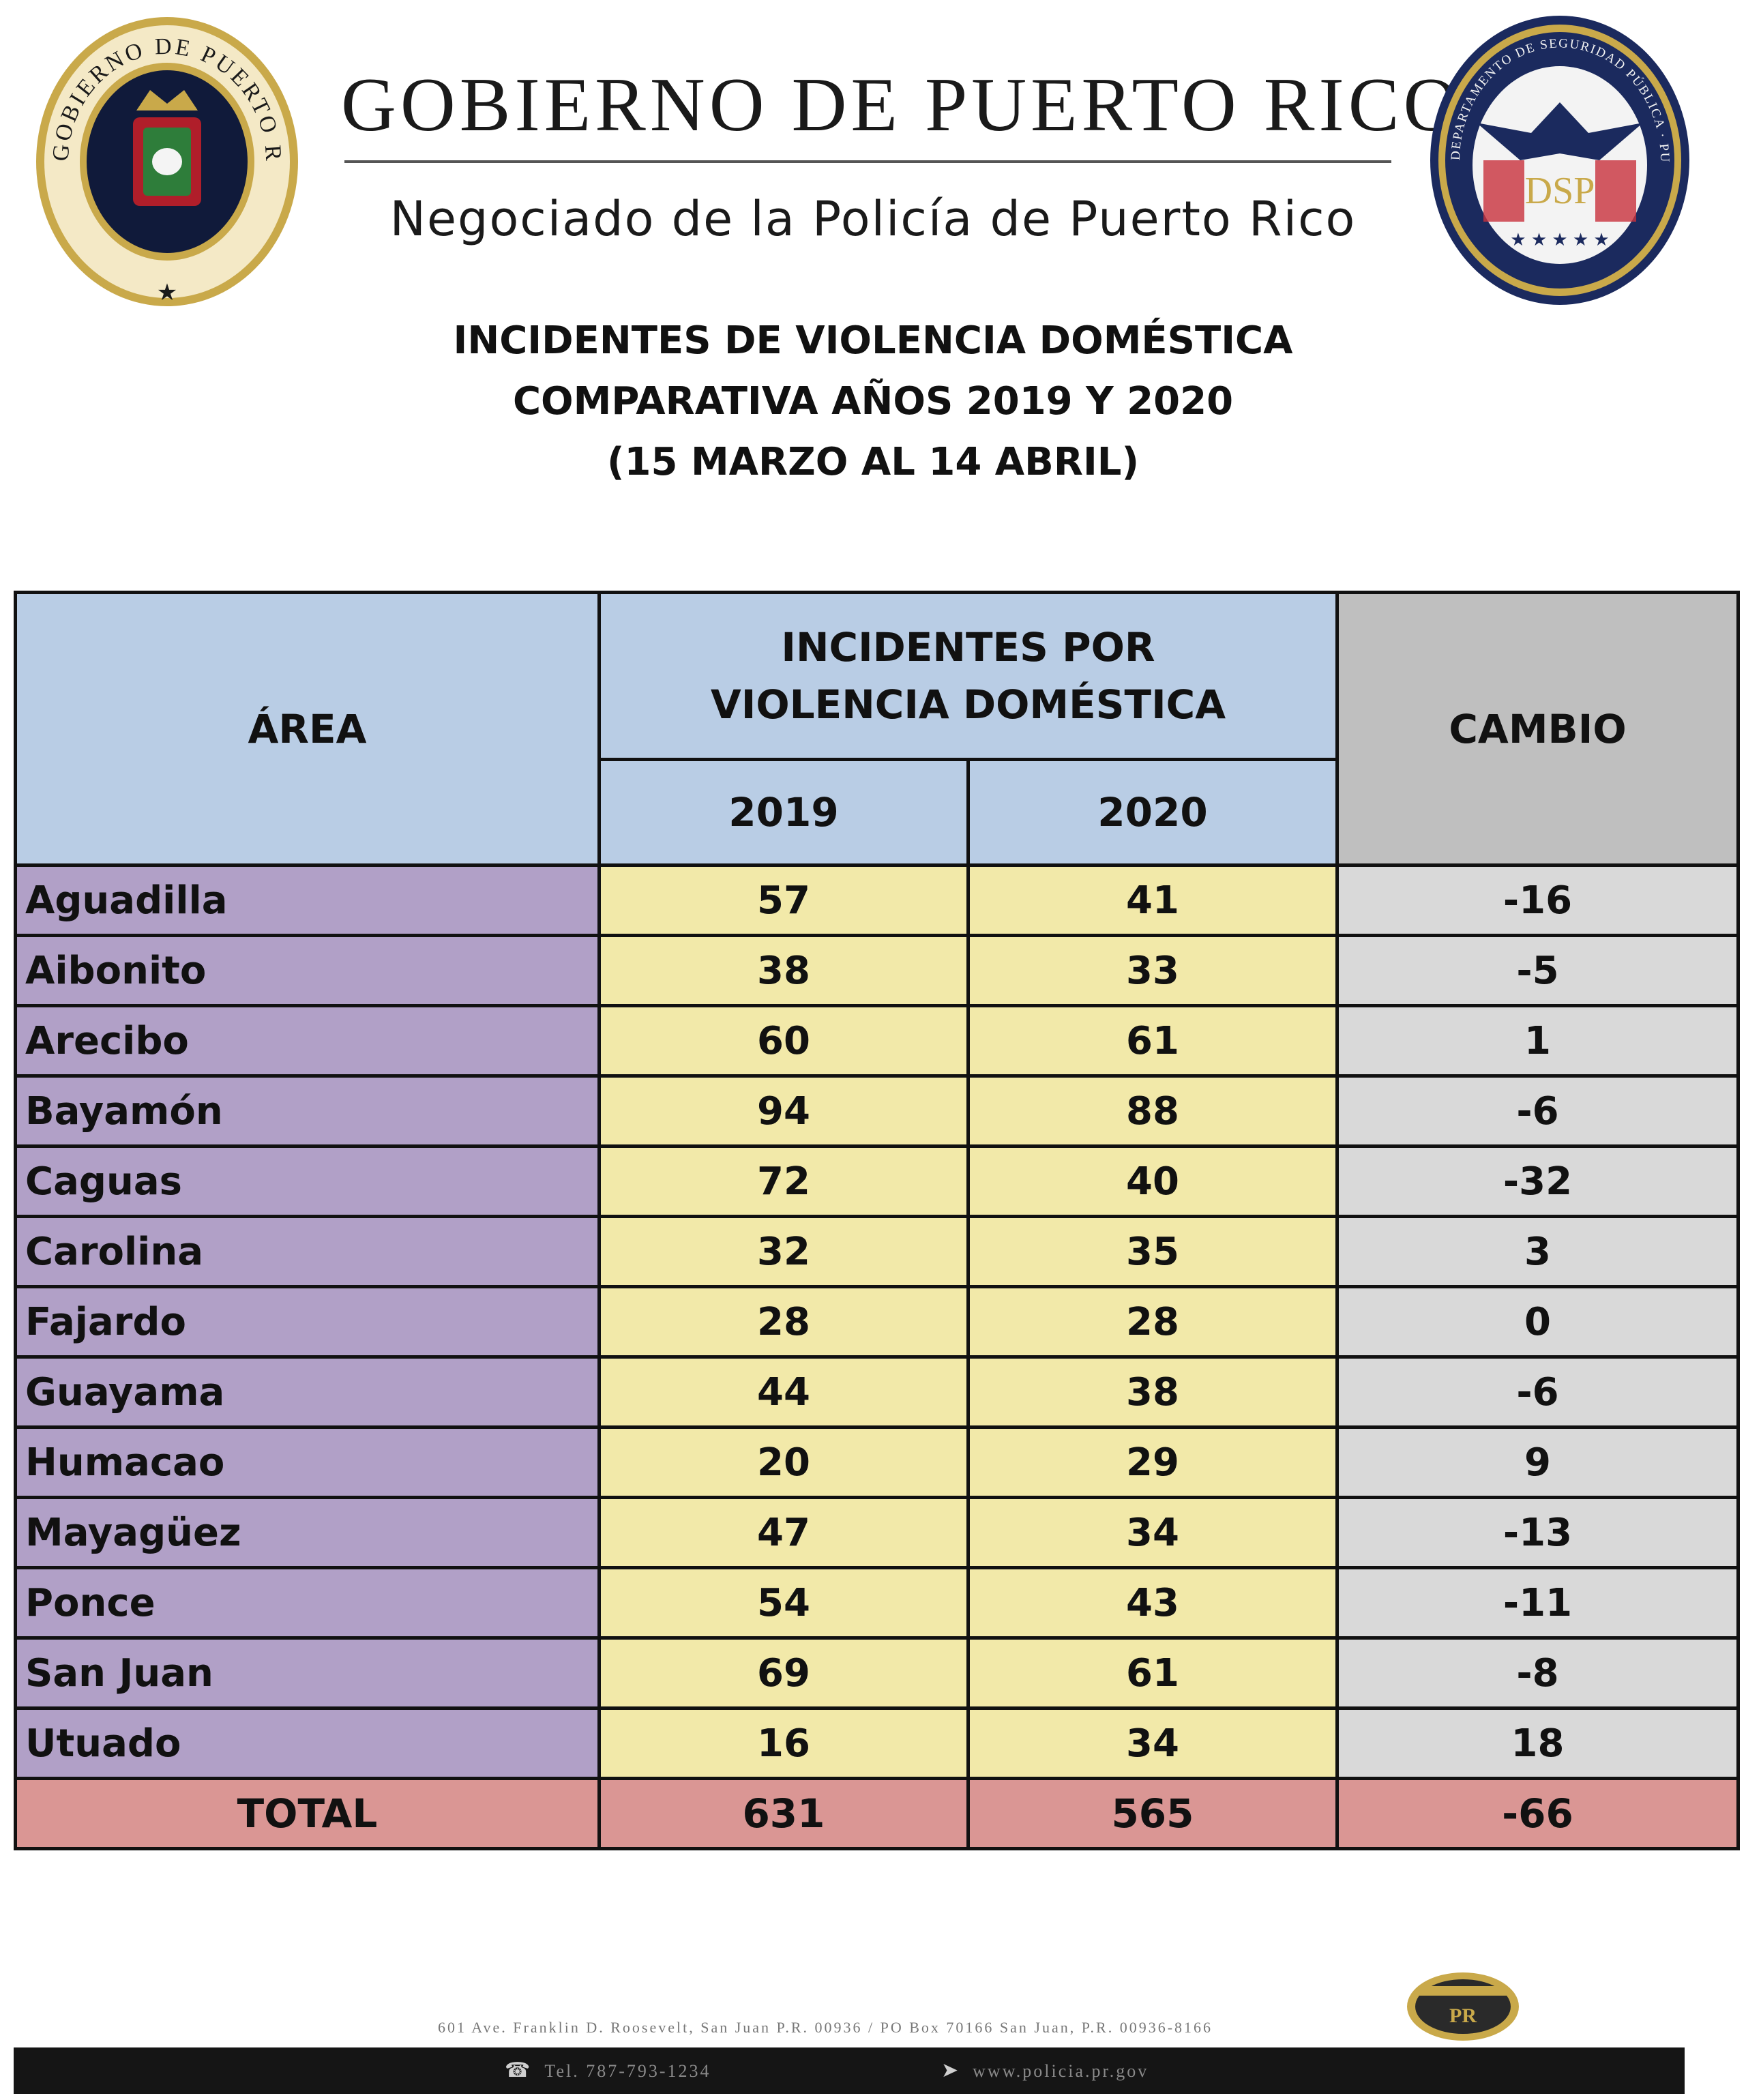  Describe the element at coordinates (1537, 1181) in the screenshot. I see `change-cell: -32` at that location.